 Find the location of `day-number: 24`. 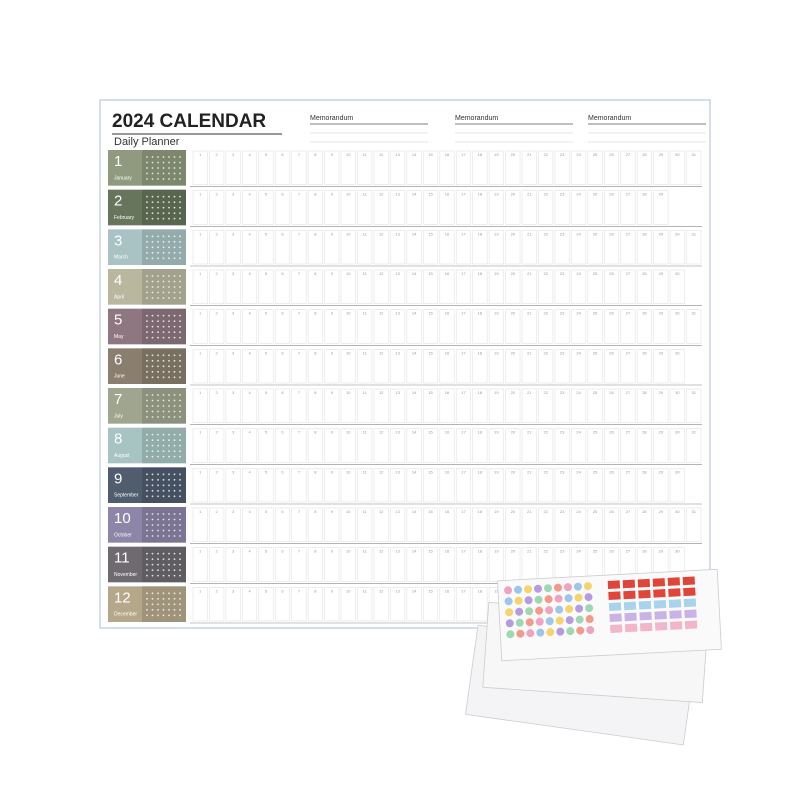

day-number: 24 is located at coordinates (578, 432).